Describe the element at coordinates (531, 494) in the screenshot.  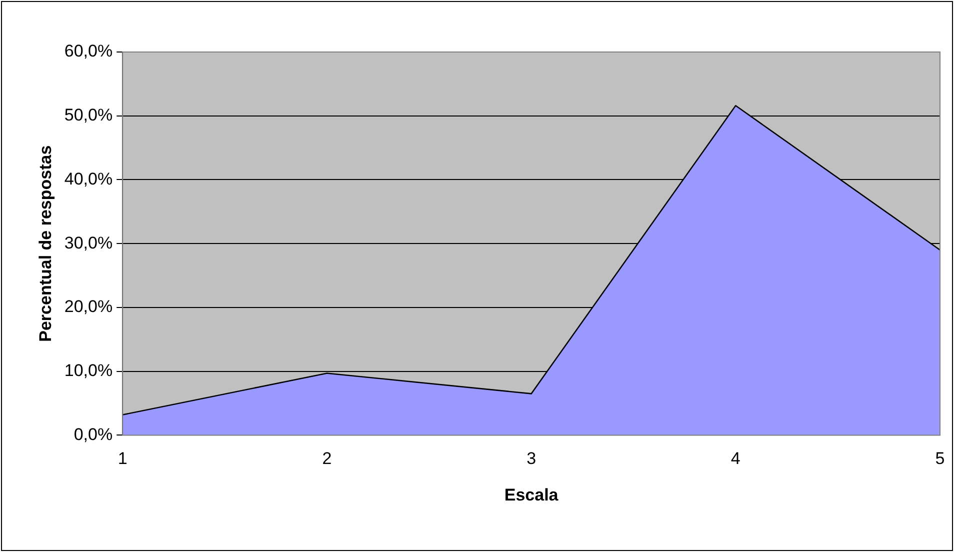
I see `x-axis-title: Escala` at that location.